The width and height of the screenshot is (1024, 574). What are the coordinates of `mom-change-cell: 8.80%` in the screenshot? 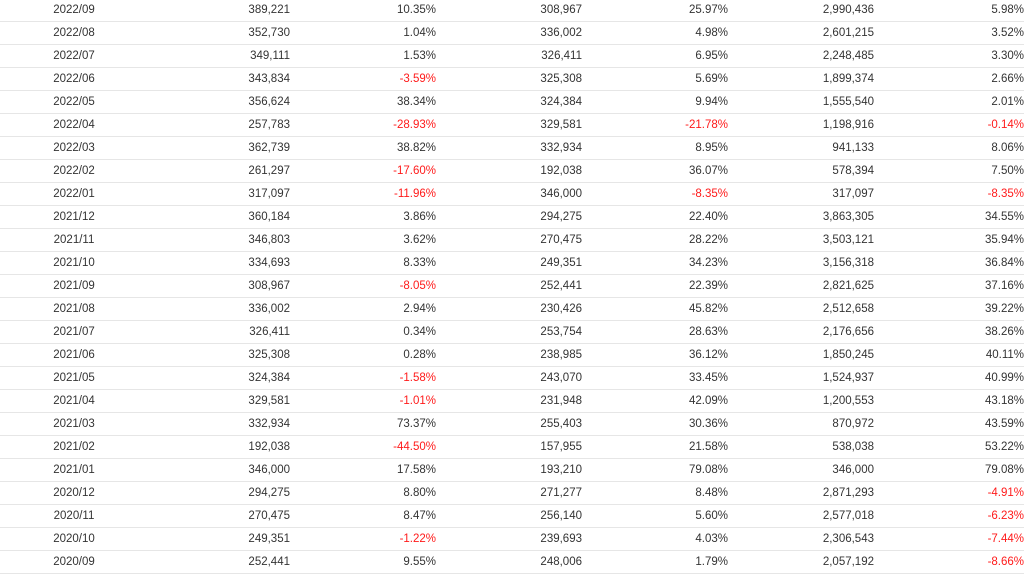 It's located at (363, 493).